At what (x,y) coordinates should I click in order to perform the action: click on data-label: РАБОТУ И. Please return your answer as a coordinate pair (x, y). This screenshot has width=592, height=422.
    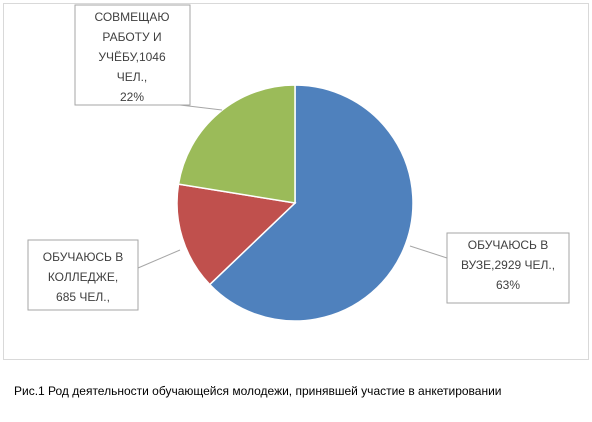
    Looking at the image, I should click on (131, 37).